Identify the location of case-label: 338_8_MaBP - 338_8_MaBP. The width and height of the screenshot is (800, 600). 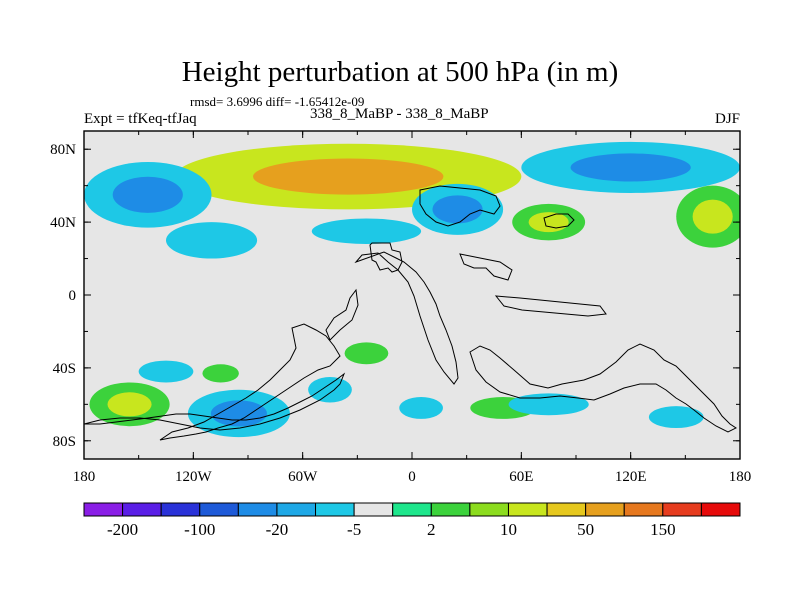
(399, 114).